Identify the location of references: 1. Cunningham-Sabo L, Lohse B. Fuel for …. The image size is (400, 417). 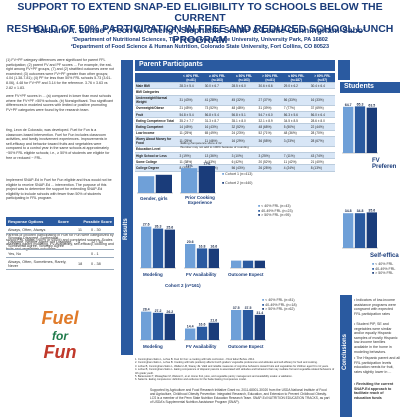
(235, 370).